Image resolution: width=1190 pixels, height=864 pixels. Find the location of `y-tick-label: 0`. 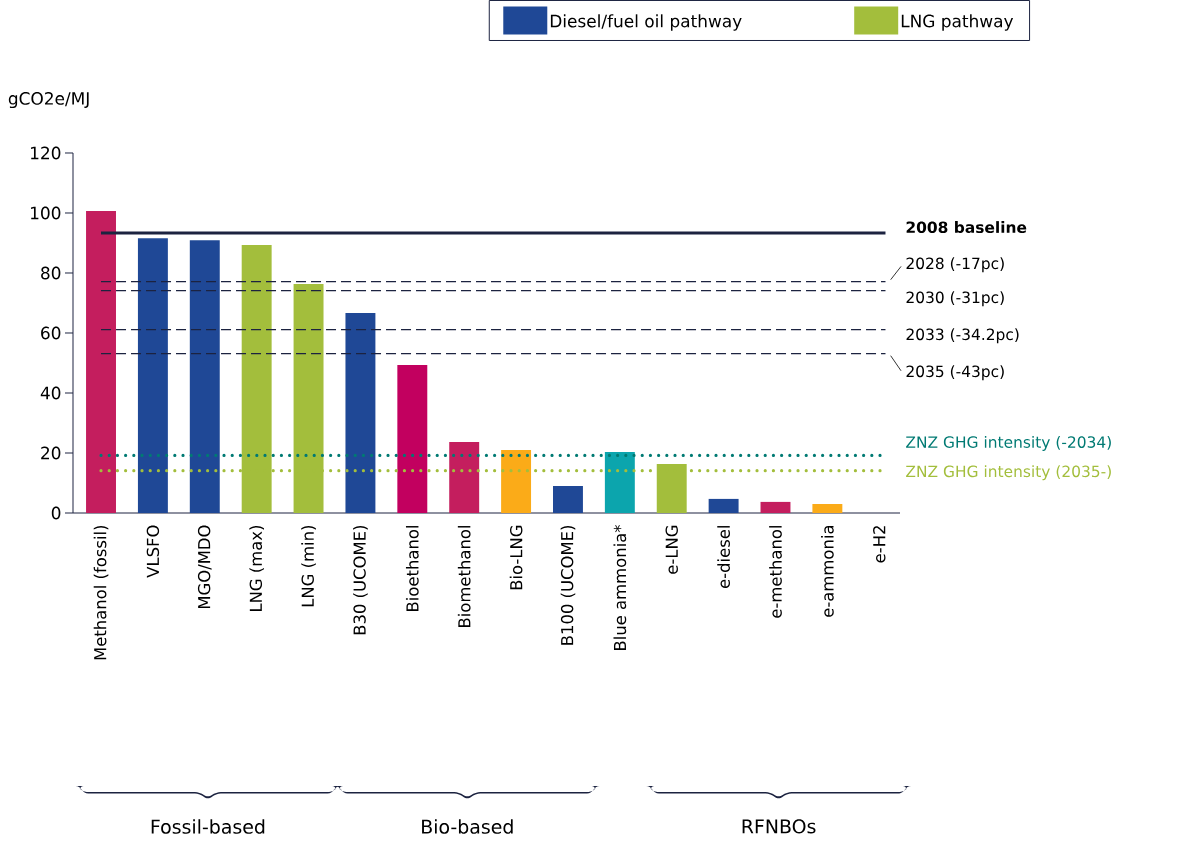

y-tick-label: 0 is located at coordinates (56, 513).